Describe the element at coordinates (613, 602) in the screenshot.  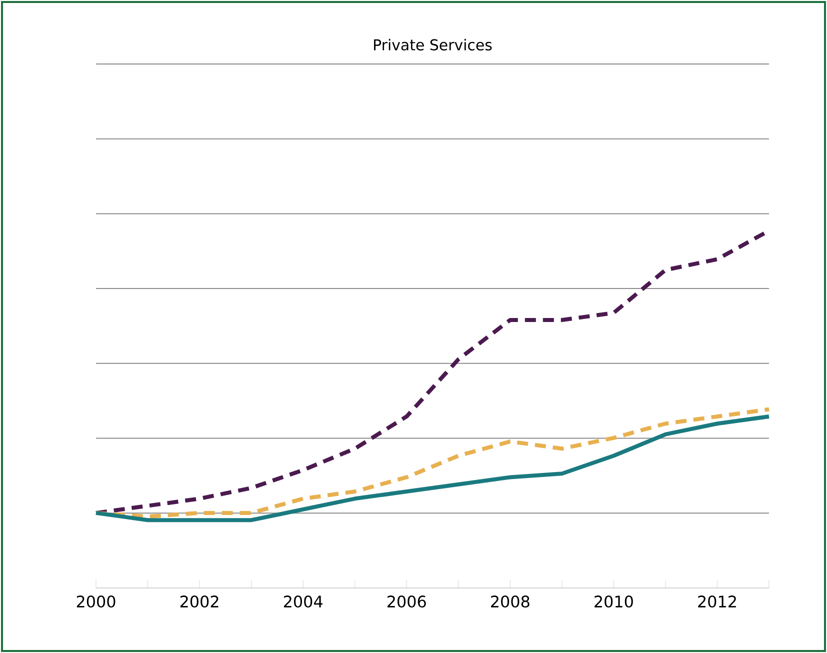
I see `x-tick-label: 2010` at that location.